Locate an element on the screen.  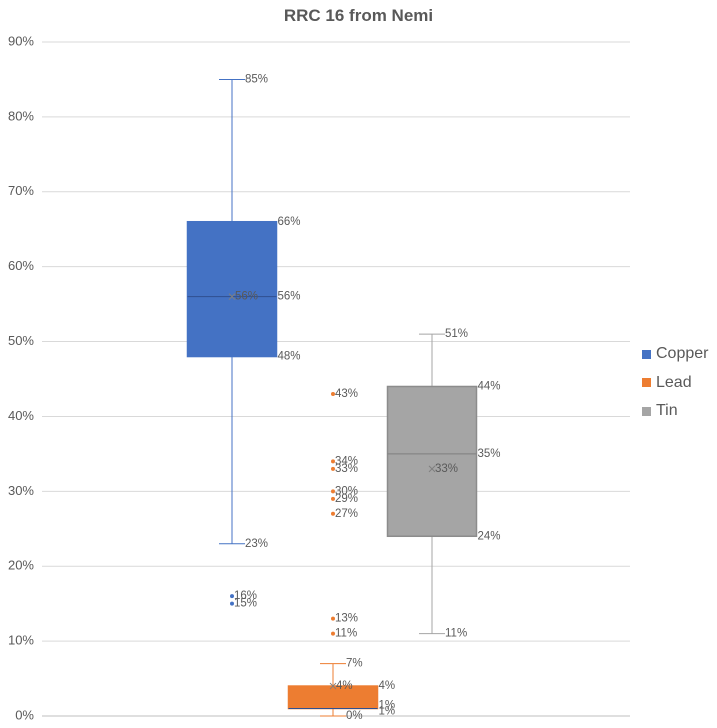
legend-item-lead: Lead is located at coordinates (675, 383).